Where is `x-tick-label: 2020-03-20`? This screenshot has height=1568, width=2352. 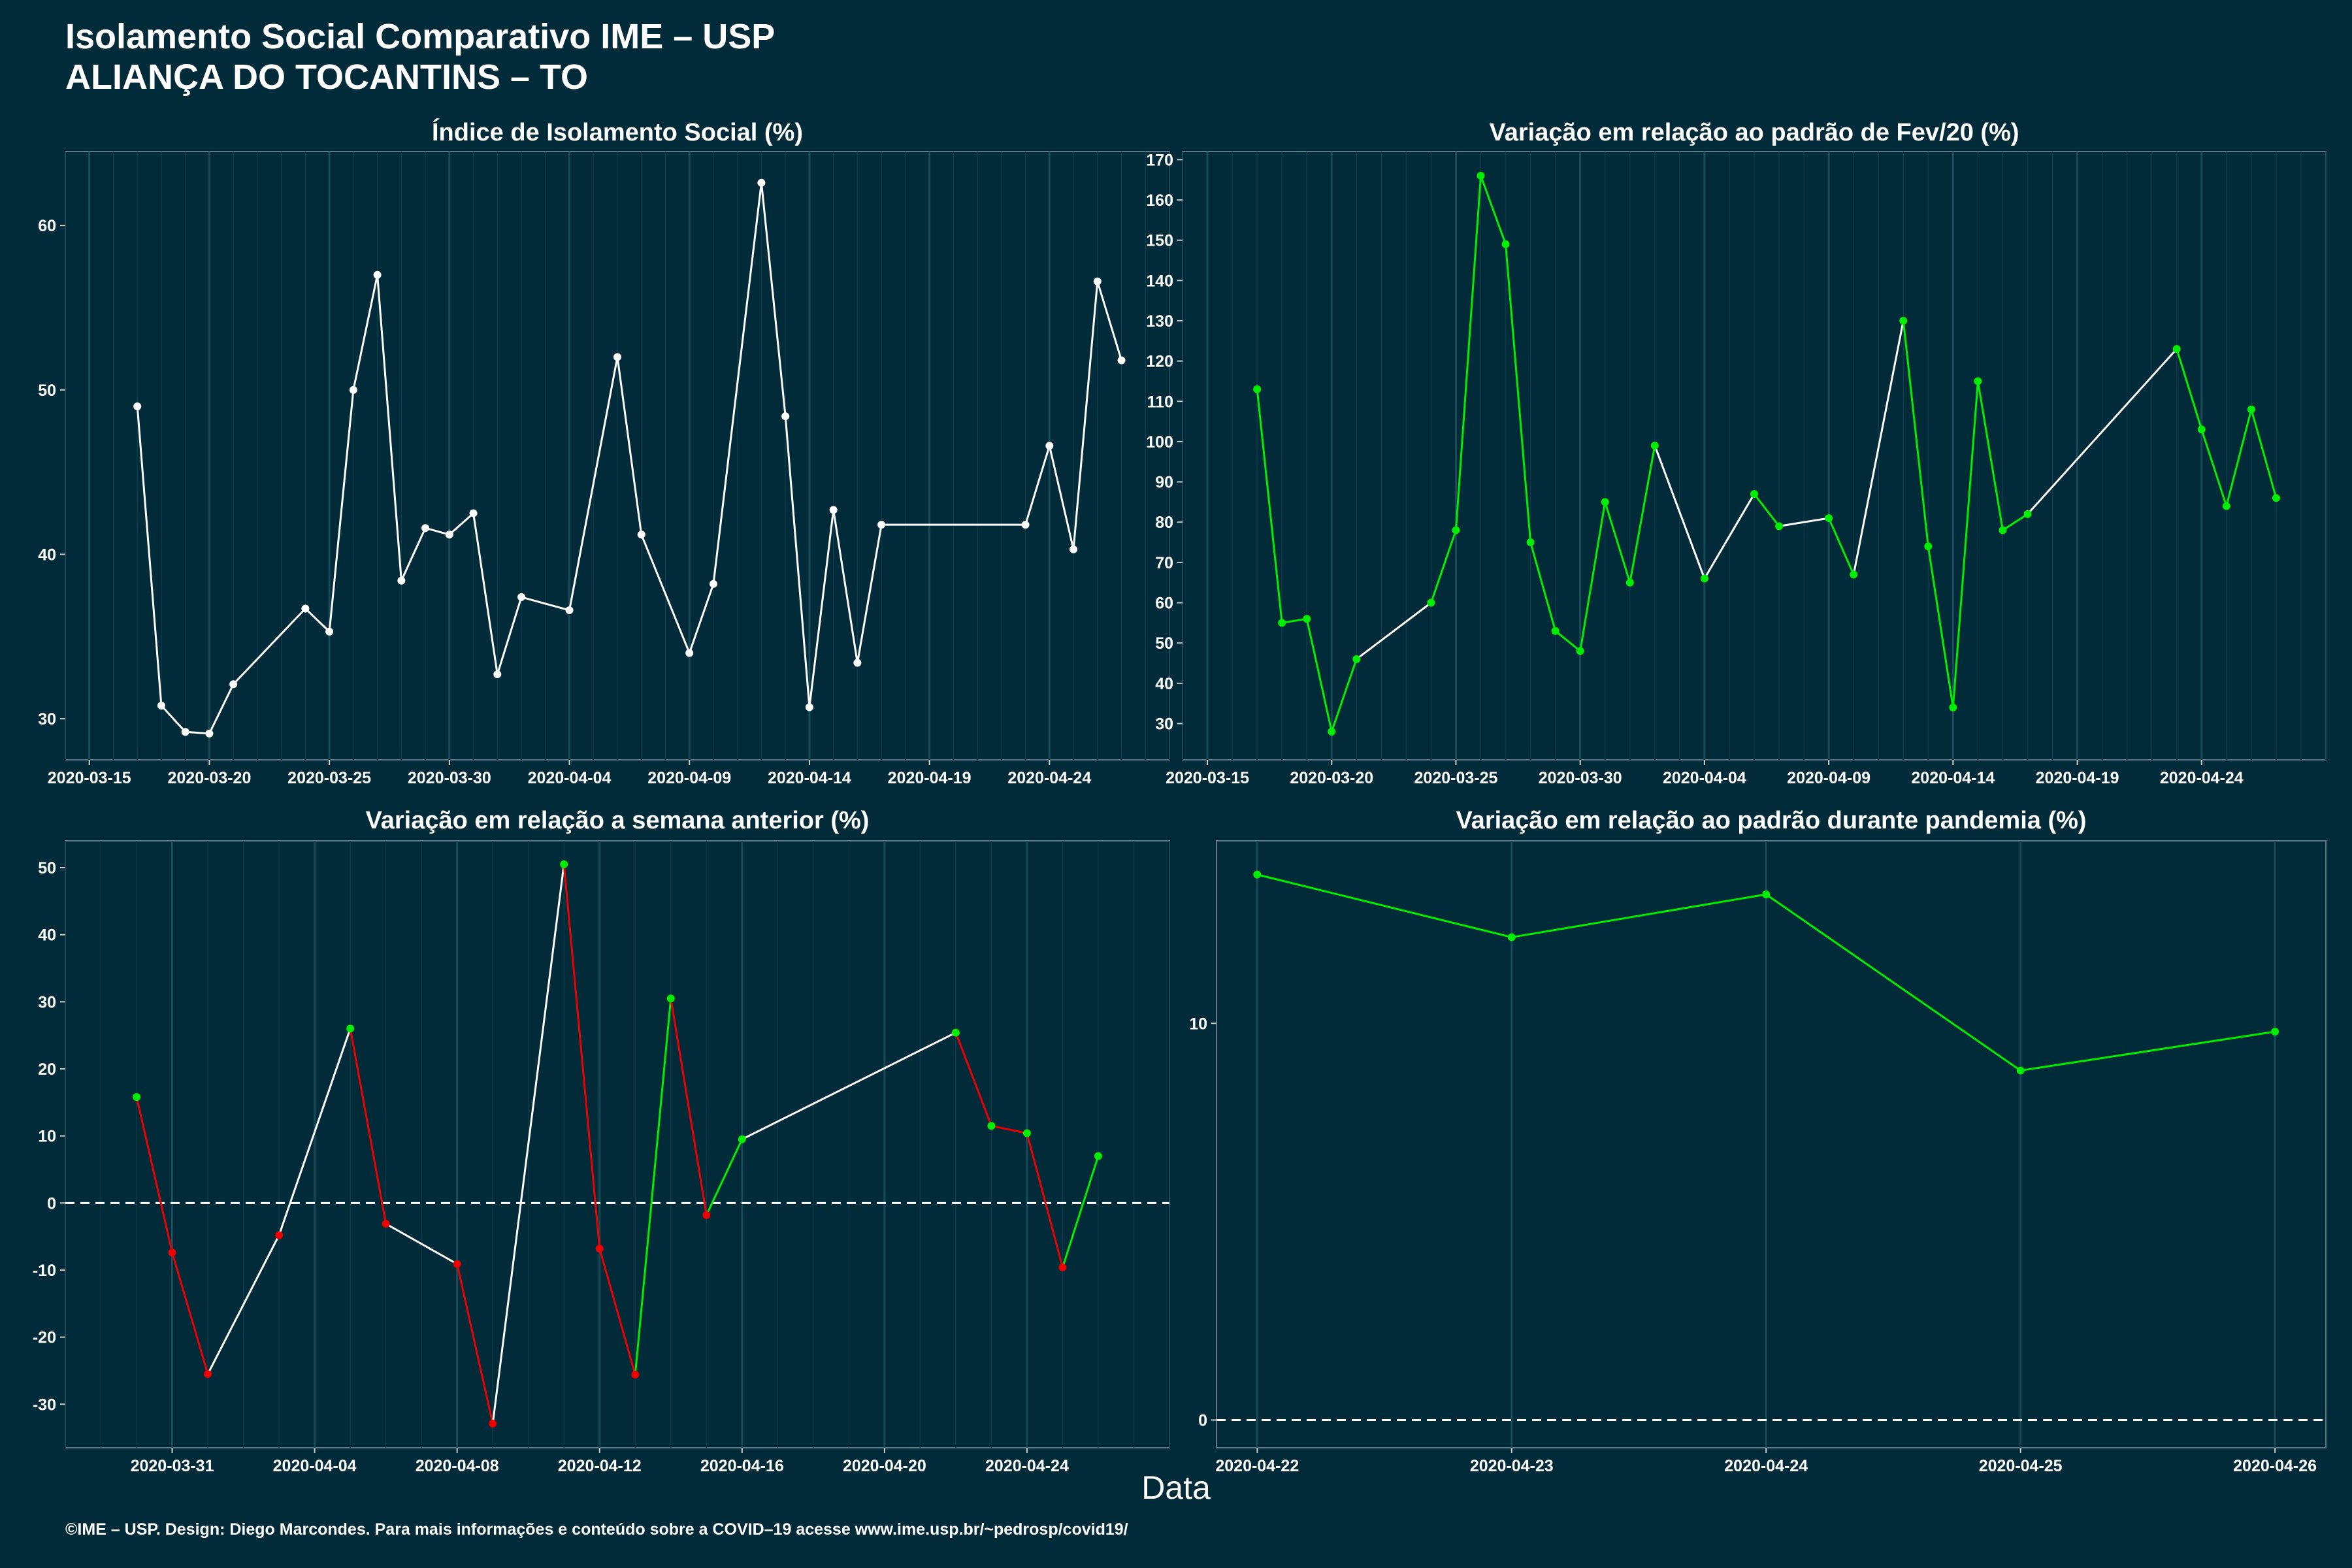
x-tick-label: 2020-03-20 is located at coordinates (209, 778).